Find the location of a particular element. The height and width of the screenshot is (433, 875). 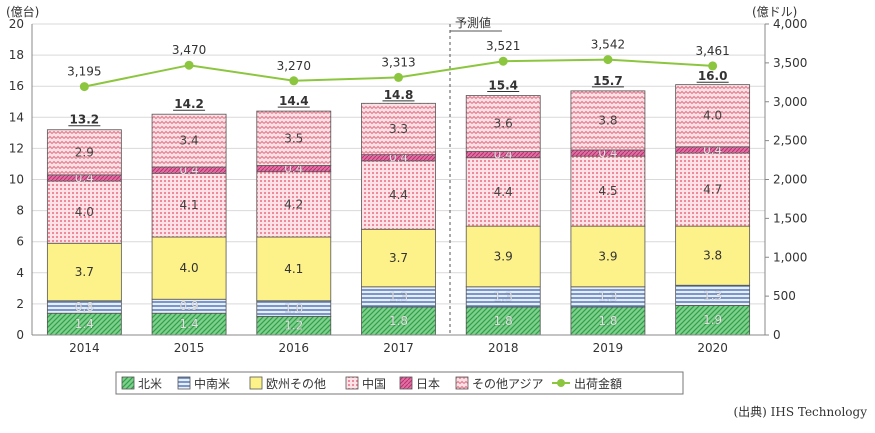

forecast-label: 予測値 is located at coordinates (473, 22).